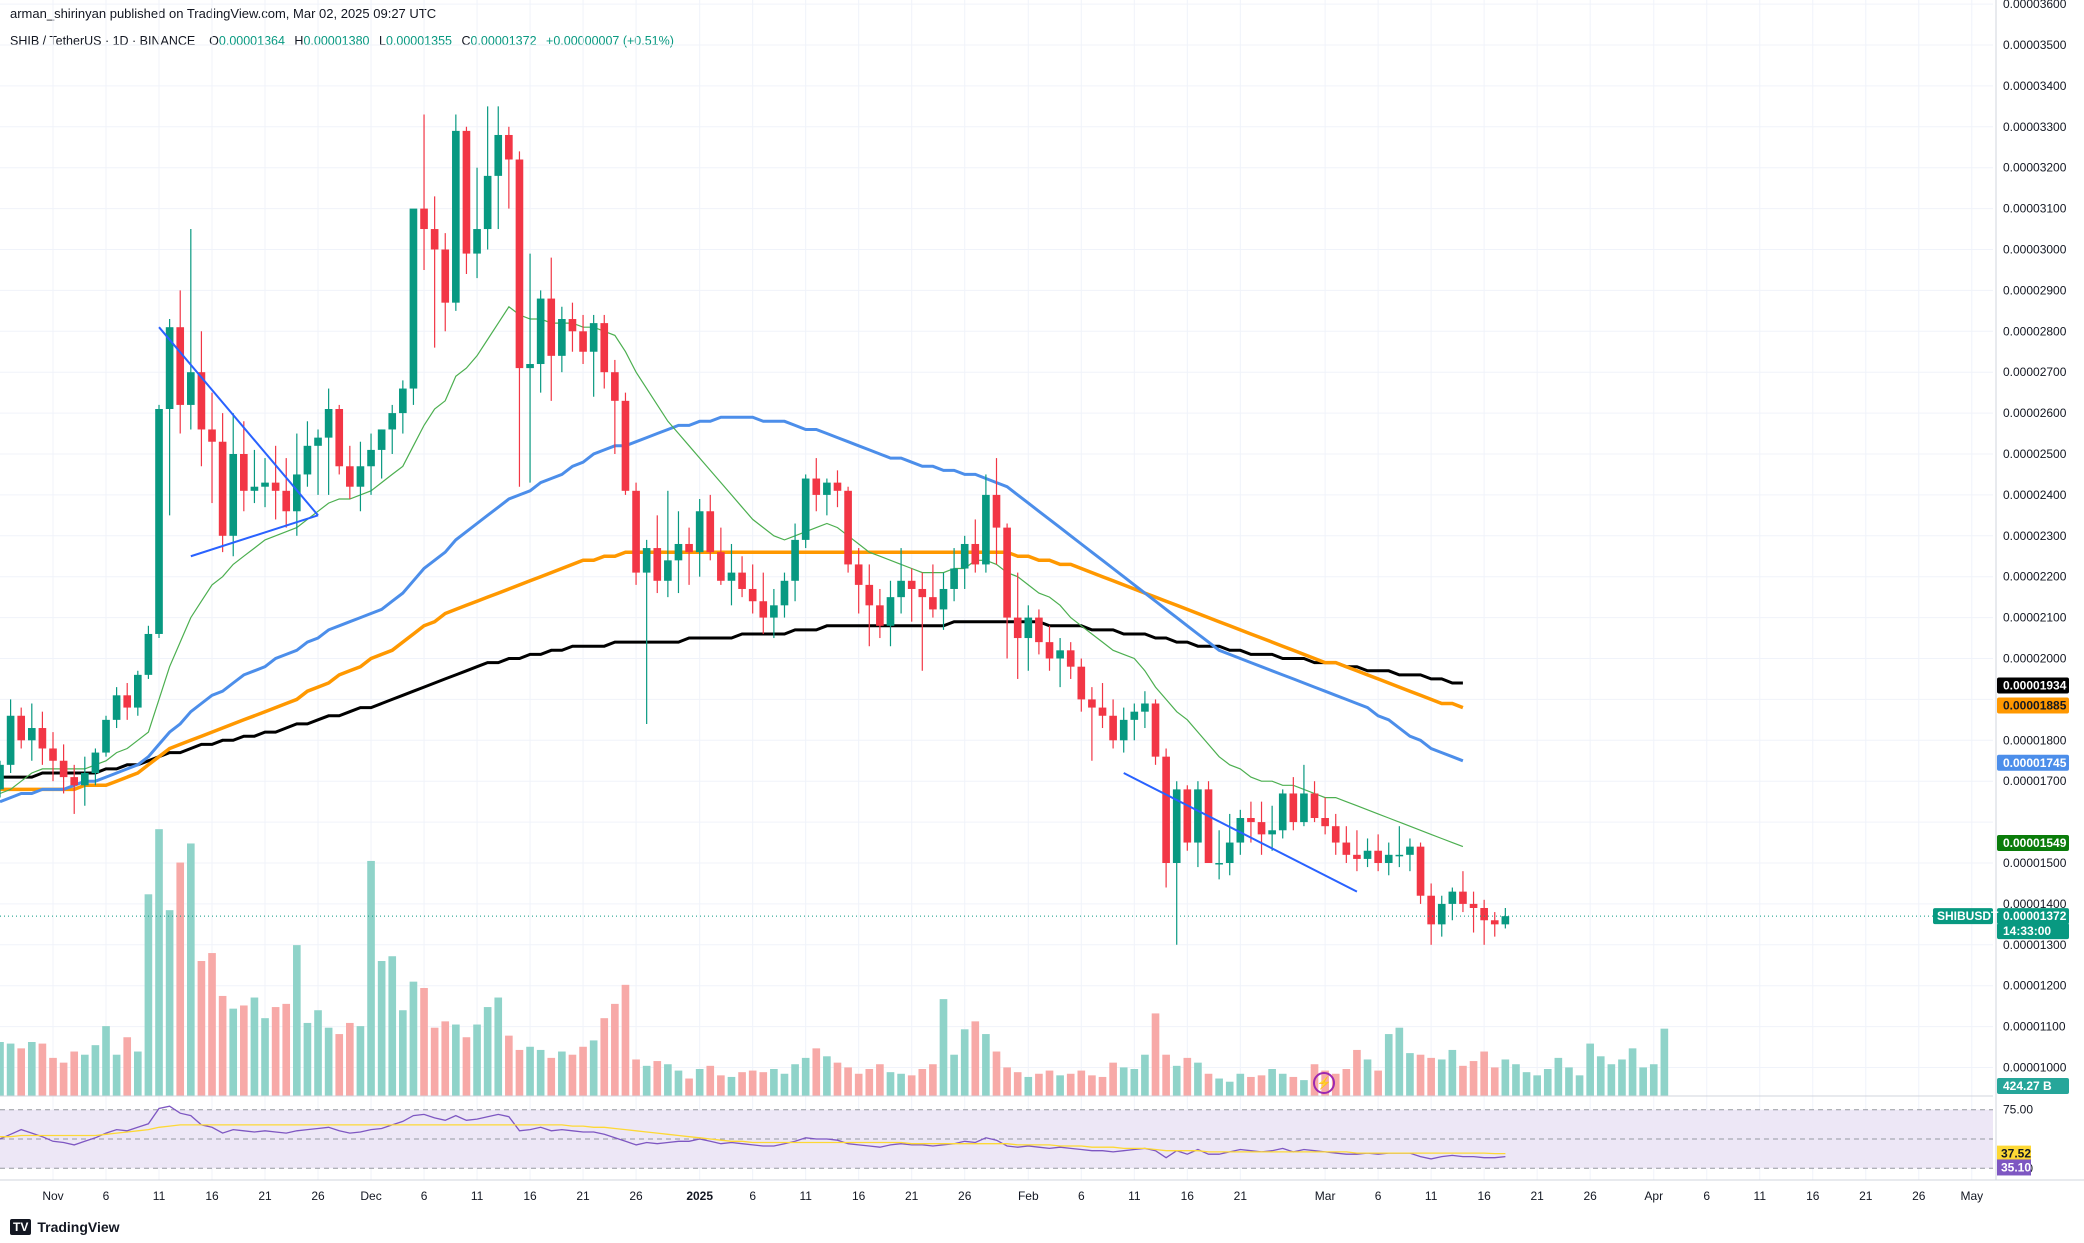  Describe the element at coordinates (2035, 781) in the screenshot. I see `price-tick-label: 0.00001700` at that location.